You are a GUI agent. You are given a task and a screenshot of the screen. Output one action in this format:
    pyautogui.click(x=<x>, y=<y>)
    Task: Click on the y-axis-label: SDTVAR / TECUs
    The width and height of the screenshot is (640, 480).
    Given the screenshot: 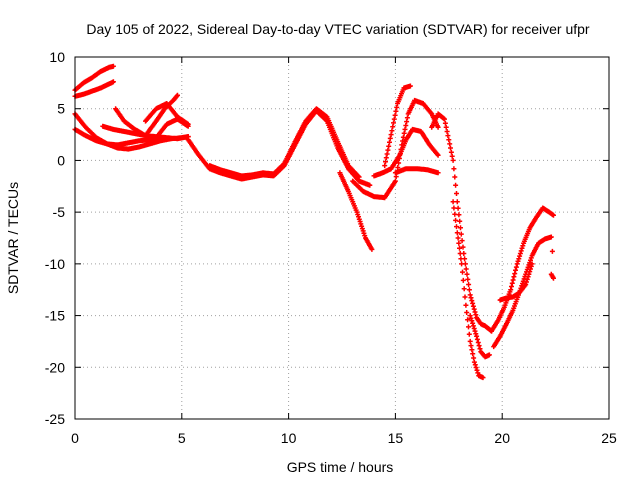 What is the action you would take?
    pyautogui.click(x=13, y=238)
    